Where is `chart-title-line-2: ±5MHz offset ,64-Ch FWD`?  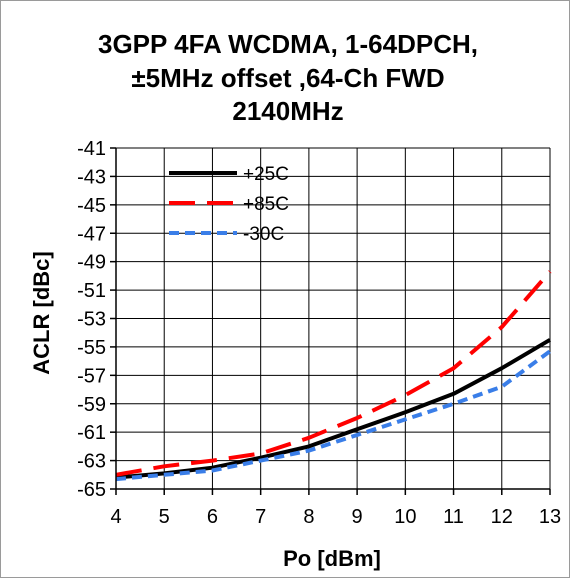
chart-title-line-2: ±5MHz offset ,64-Ch FWD is located at coordinates (287, 78).